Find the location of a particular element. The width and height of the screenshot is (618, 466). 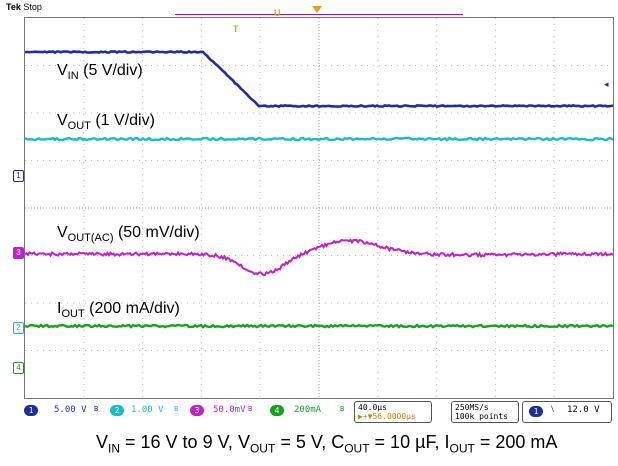

trigger-readout: 1 ⧵ 12.0 V is located at coordinates (567, 412).